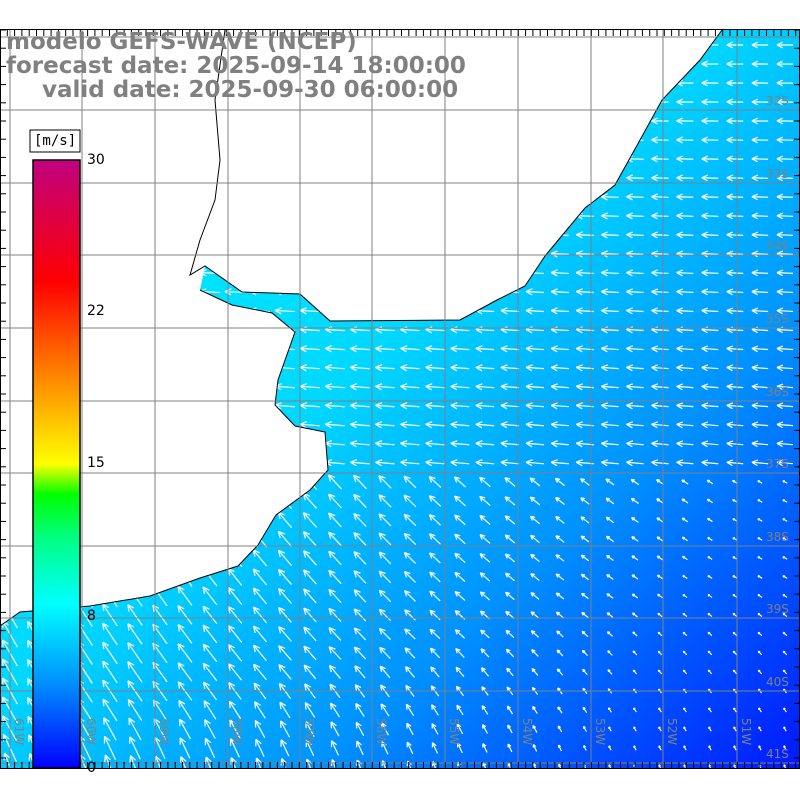 The height and width of the screenshot is (800, 800). Describe the element at coordinates (672, 732) in the screenshot. I see `longitude-label: 52W` at that location.